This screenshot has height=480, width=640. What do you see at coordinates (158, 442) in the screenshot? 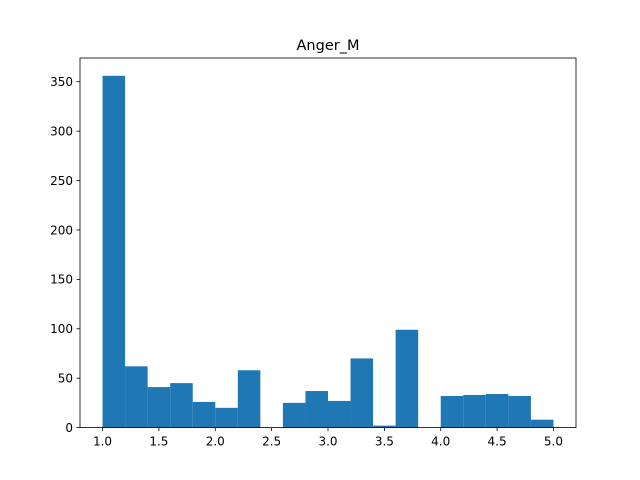
I see `x-tick-label: 1.5` at bounding box center [158, 442].